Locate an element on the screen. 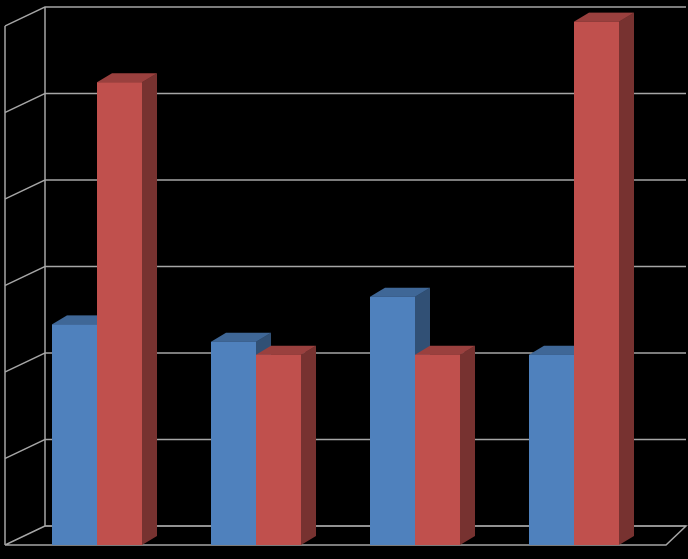 This screenshot has width=688, height=559. bar-s2-c3 is located at coordinates (445, 445).